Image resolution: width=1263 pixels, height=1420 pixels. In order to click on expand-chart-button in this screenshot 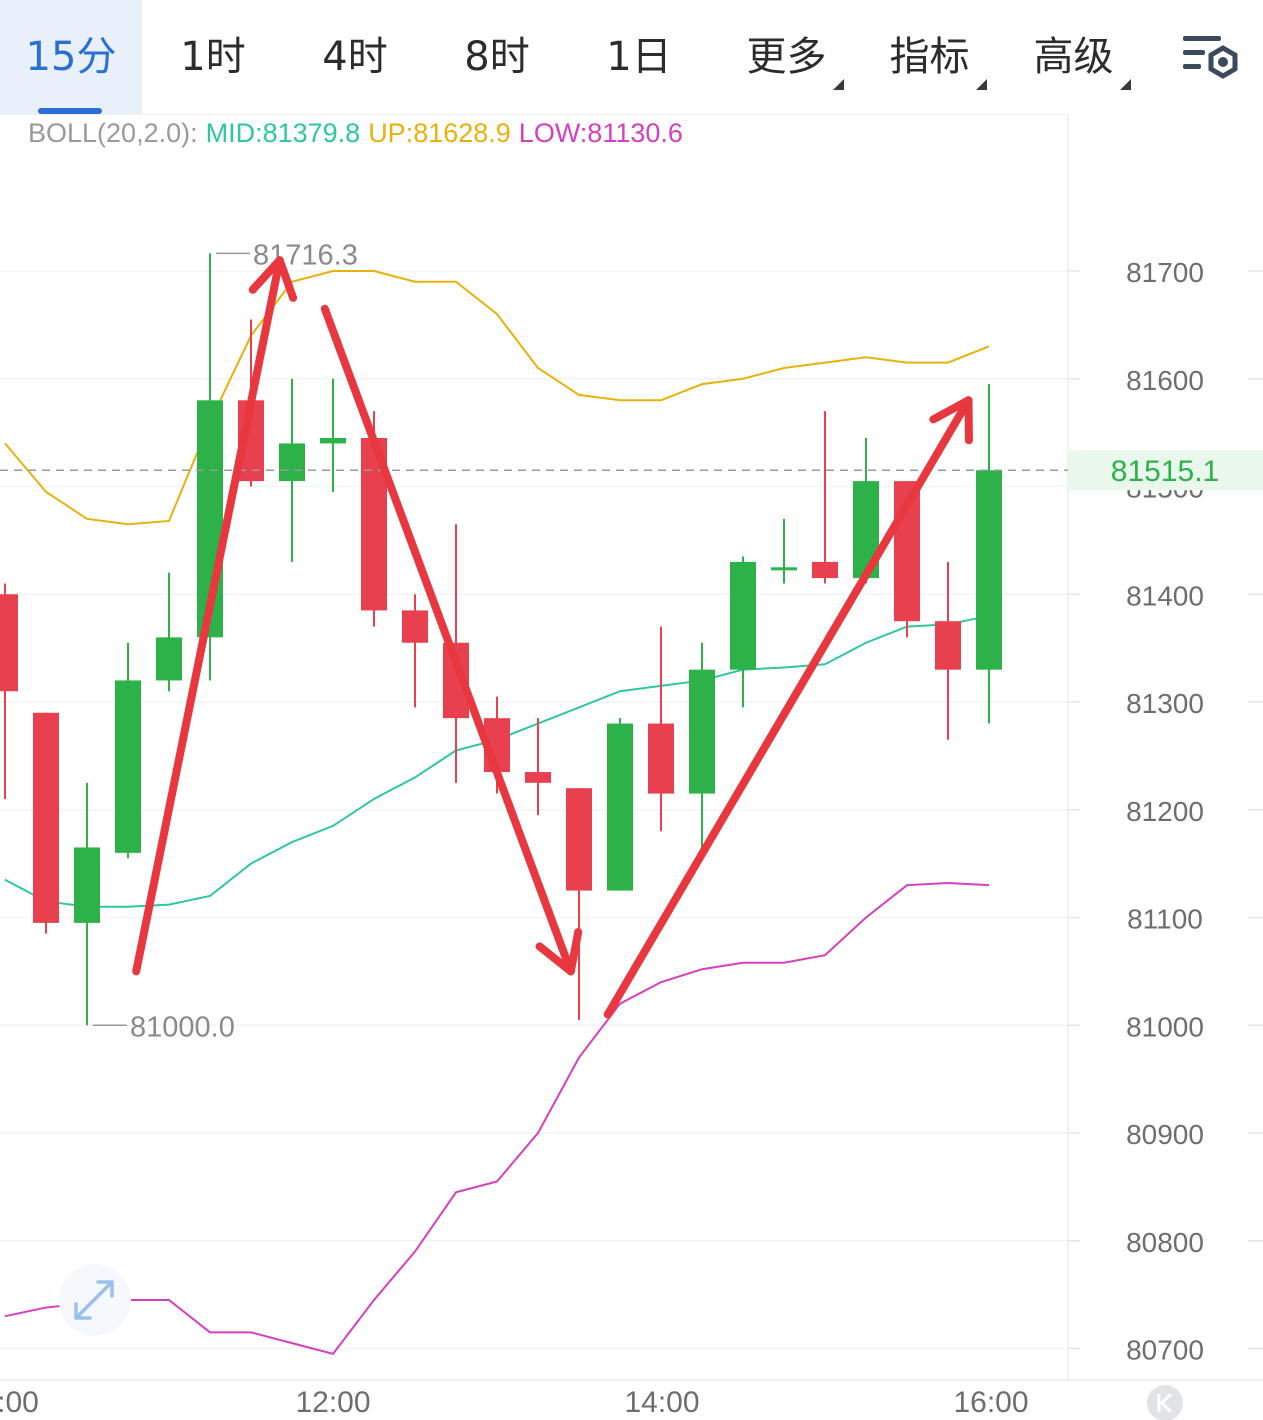, I will do `click(95, 1300)`.